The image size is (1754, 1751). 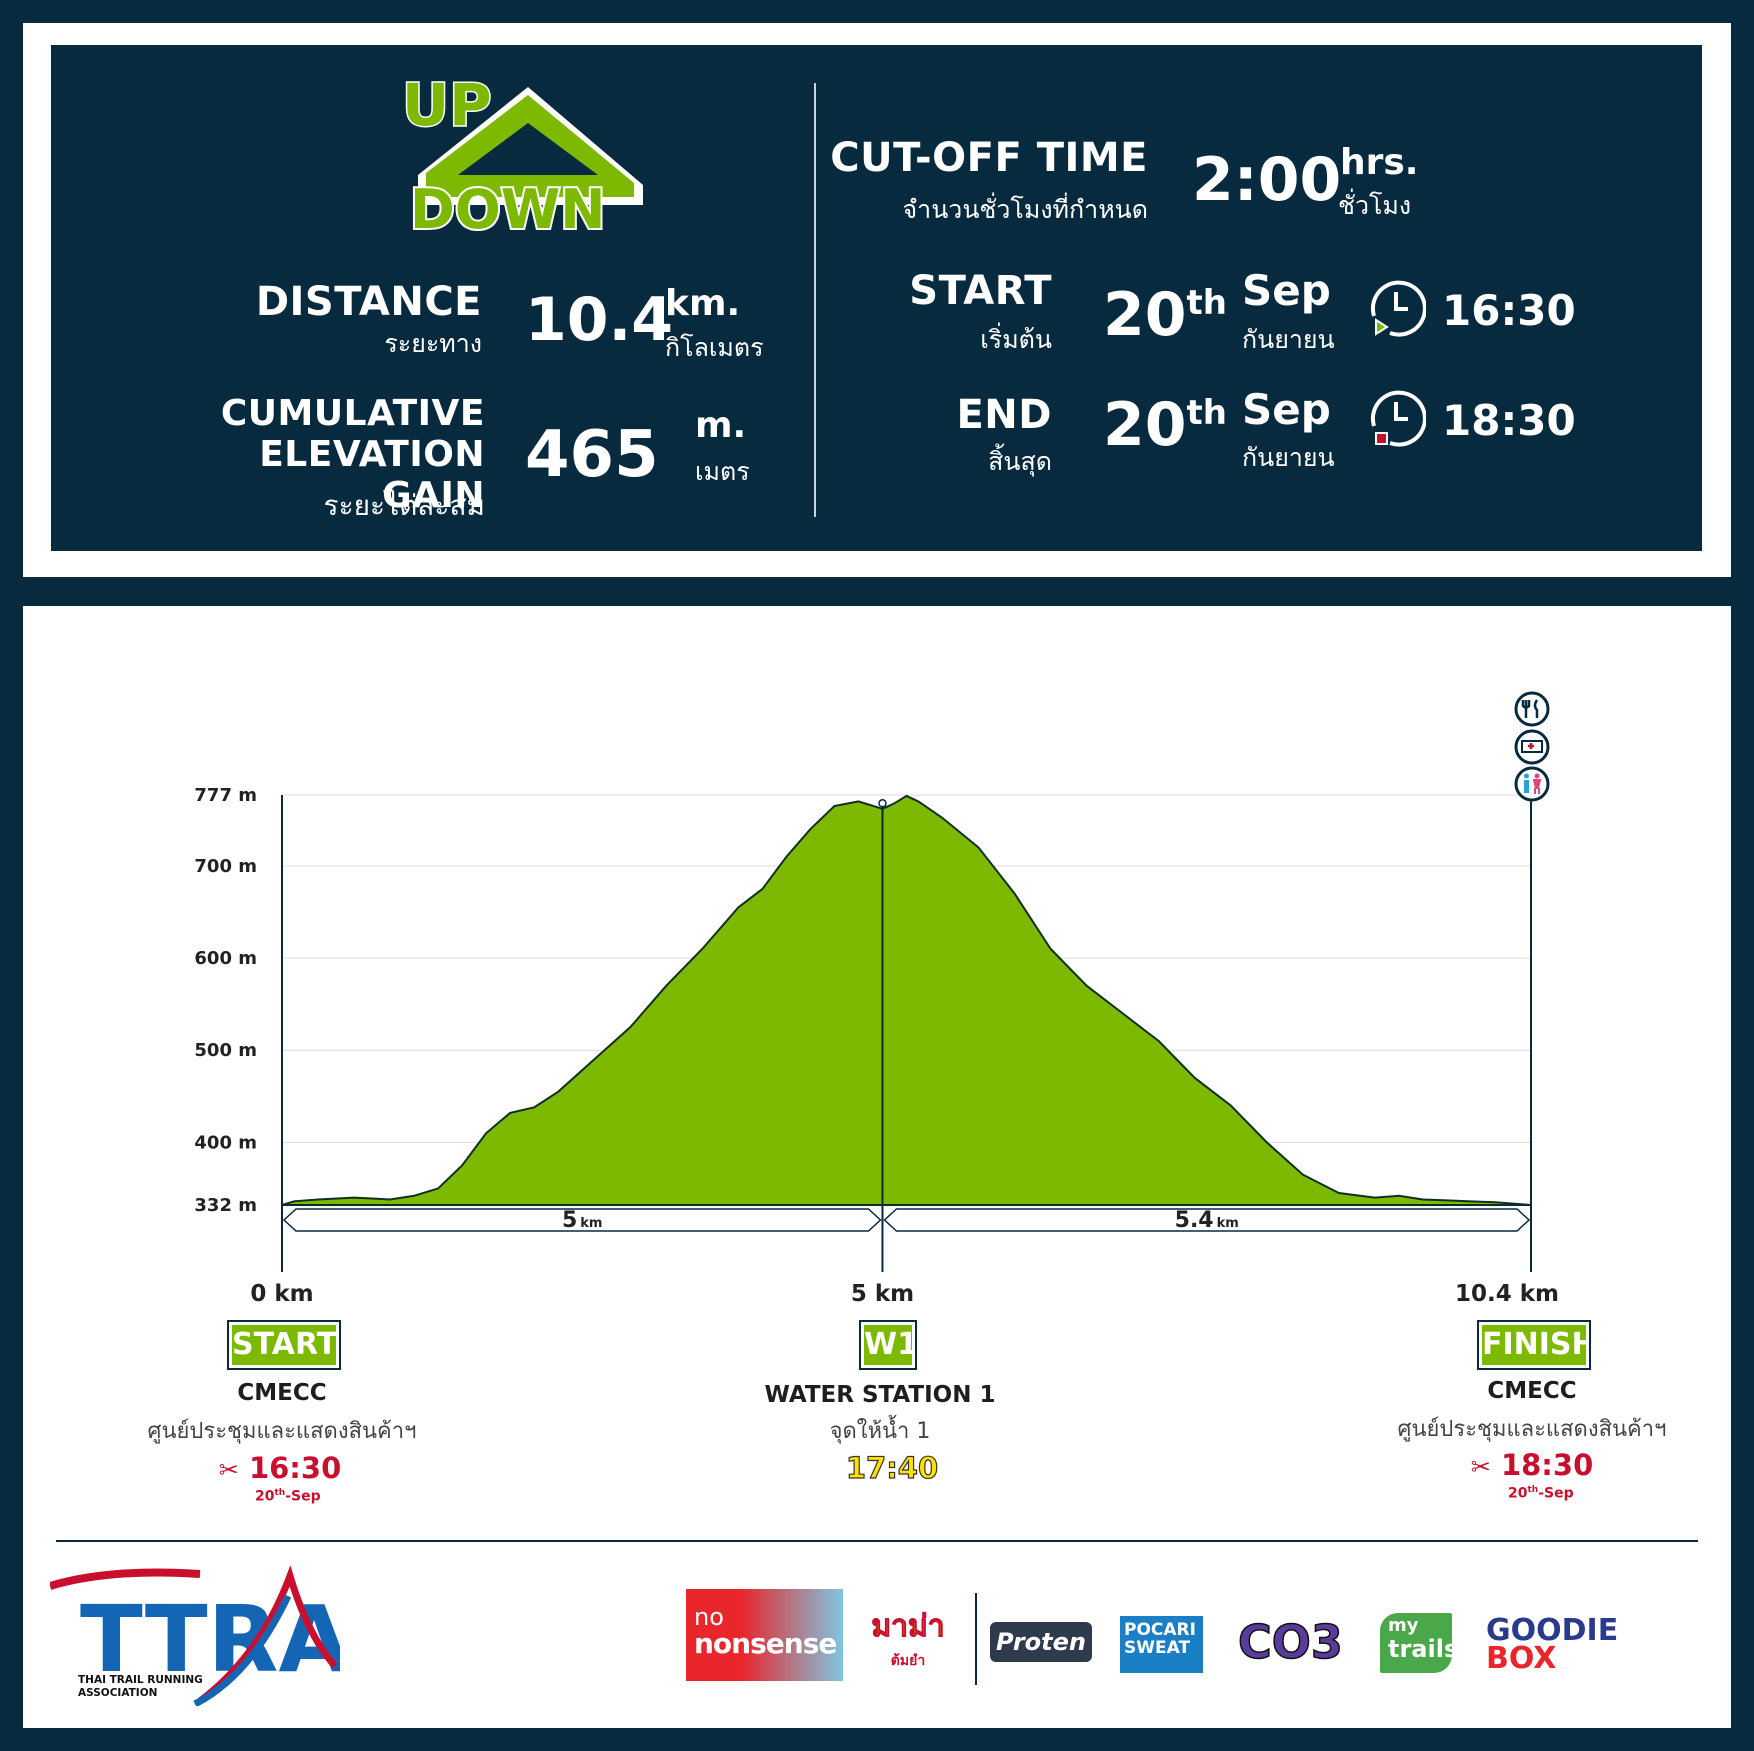 What do you see at coordinates (368, 302) in the screenshot?
I see `distance-label: DISTANCE` at bounding box center [368, 302].